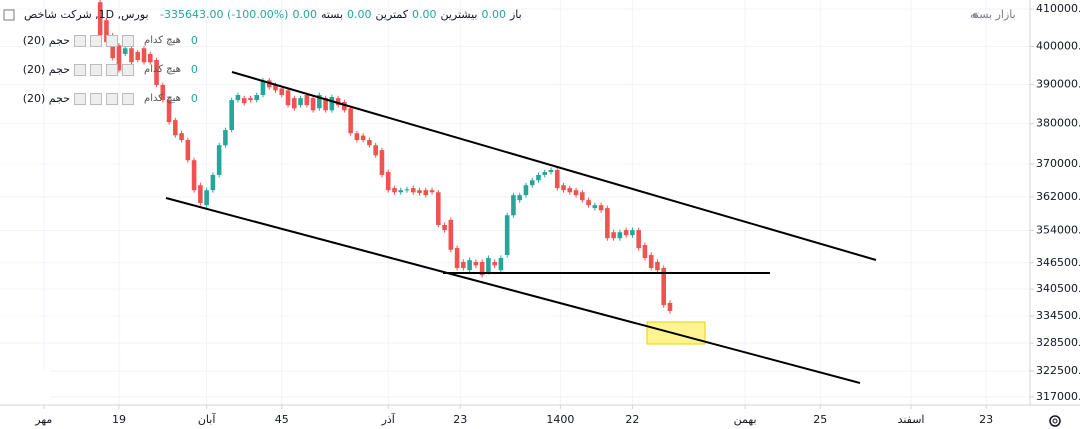 The image size is (1080, 429). Describe the element at coordinates (1058, 45) in the screenshot. I see `y-tick-label: 400000.00` at that location.